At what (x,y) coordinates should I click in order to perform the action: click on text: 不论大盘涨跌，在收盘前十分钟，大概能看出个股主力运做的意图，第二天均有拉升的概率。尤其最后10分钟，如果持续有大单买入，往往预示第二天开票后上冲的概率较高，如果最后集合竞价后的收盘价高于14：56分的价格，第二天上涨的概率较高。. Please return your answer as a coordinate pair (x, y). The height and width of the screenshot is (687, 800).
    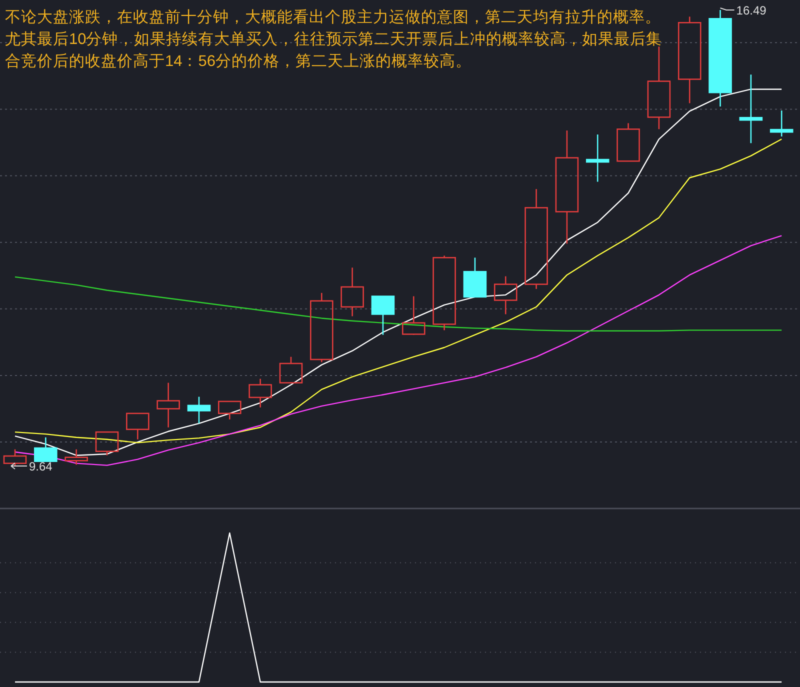
    Looking at the image, I should click on (333, 39).